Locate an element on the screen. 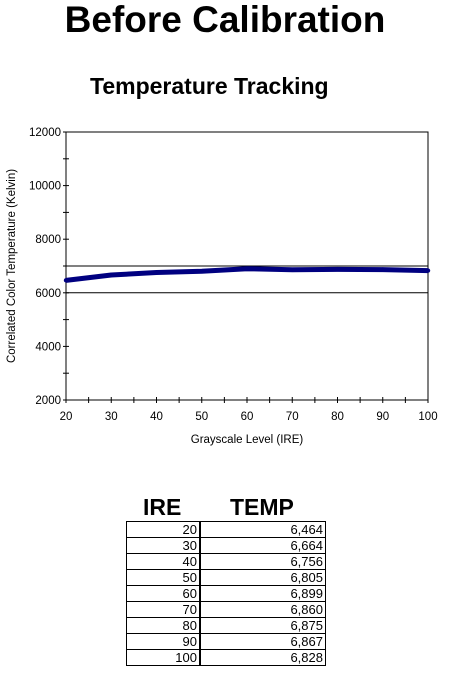 This screenshot has width=450, height=697. table-row: 20 6,464 is located at coordinates (226, 529).